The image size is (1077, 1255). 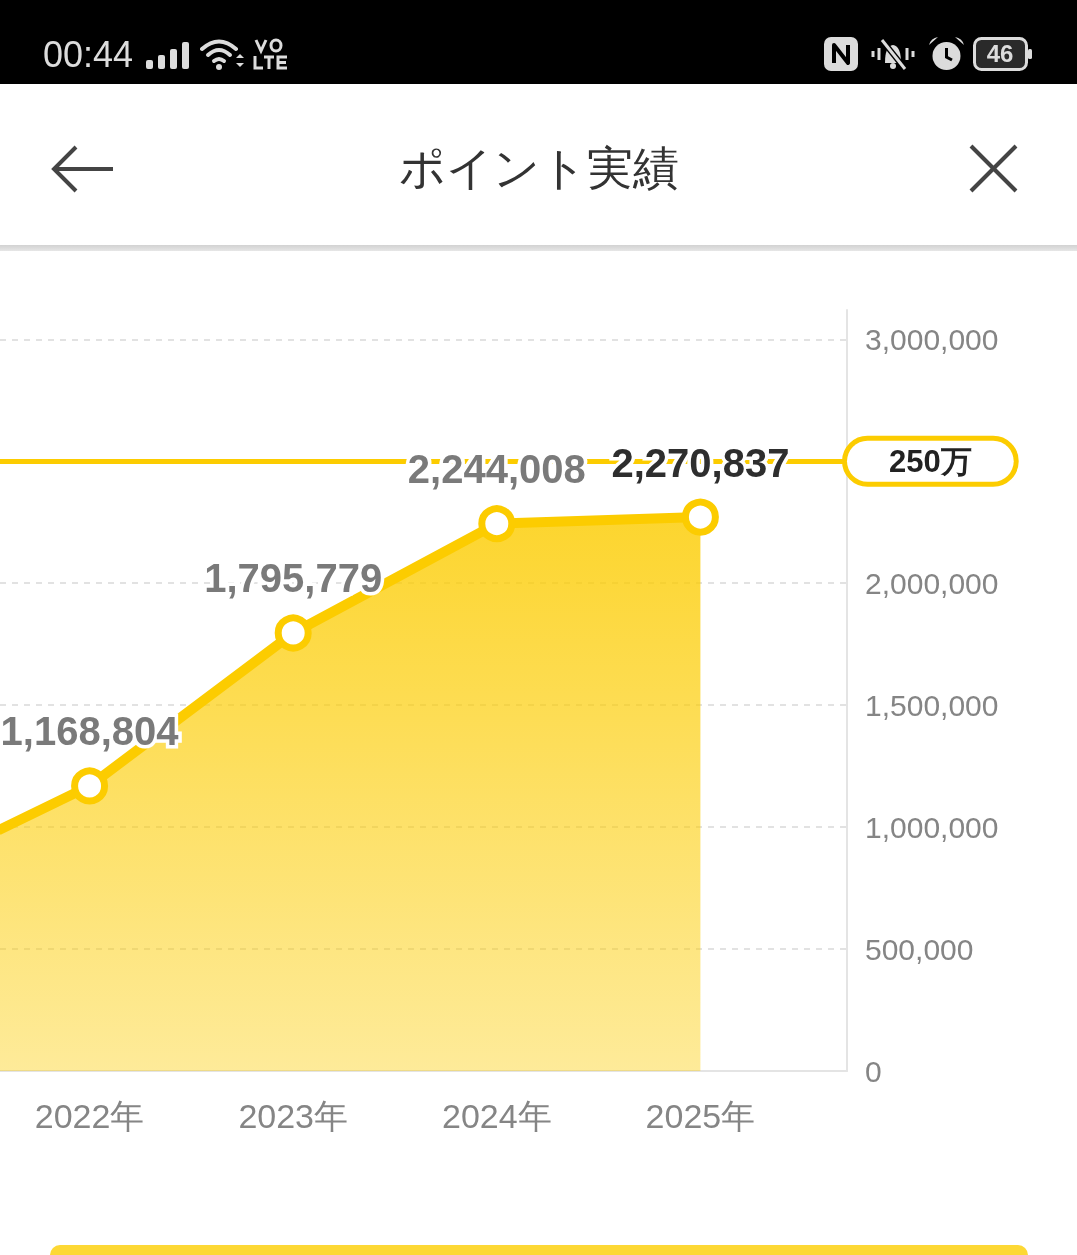 I want to click on x-tick-label: 2024年, so click(x=496, y=1116).